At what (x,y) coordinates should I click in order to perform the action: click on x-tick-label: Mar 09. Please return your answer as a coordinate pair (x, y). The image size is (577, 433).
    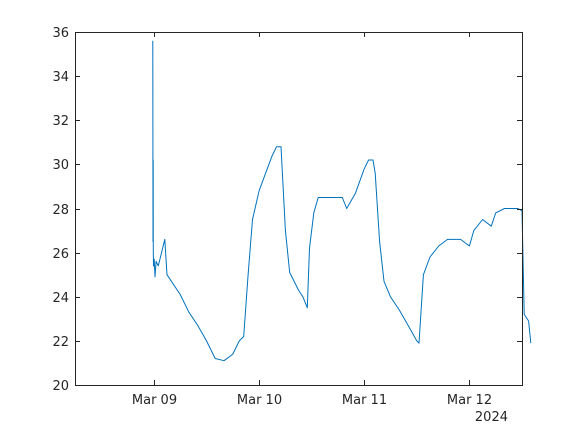
    Looking at the image, I should click on (154, 400).